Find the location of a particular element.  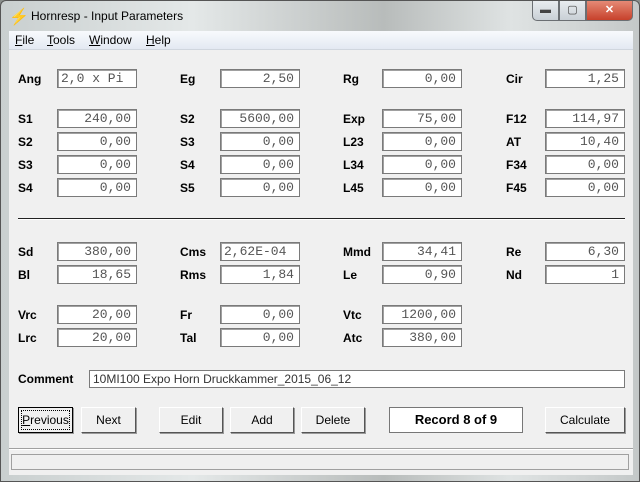

label-s1: S1 is located at coordinates (25, 119).